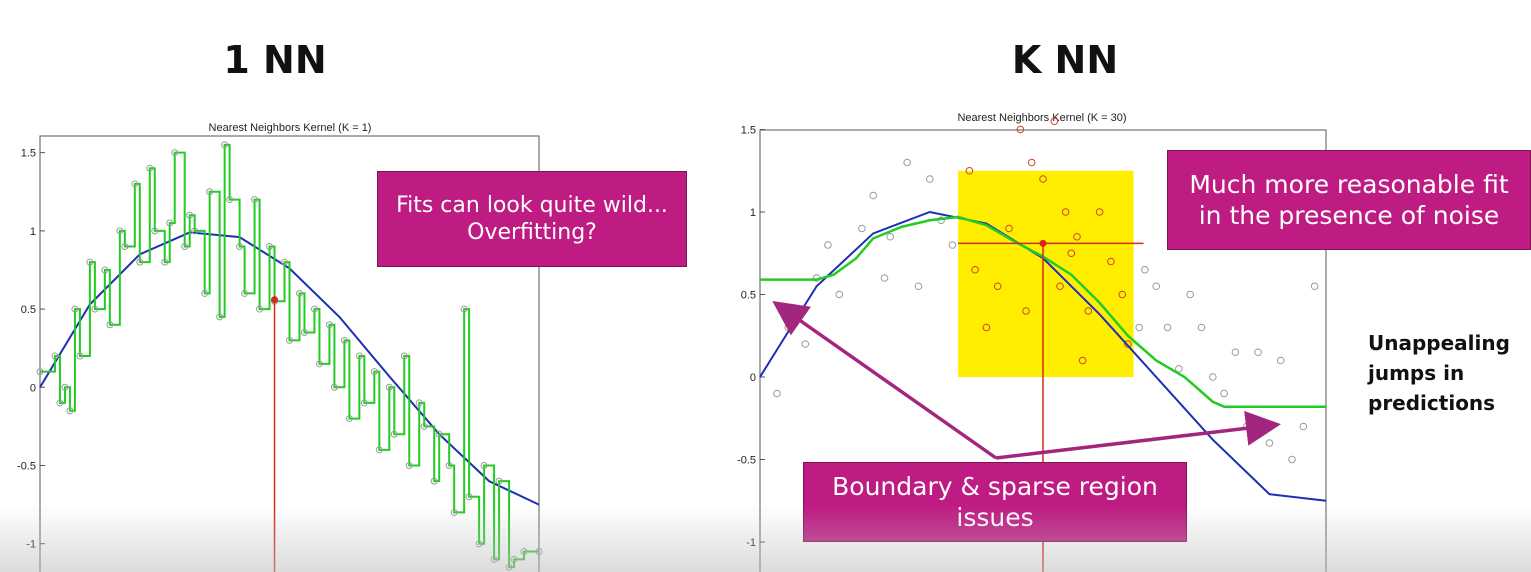  I want to click on plot-title: Nearest Neighbors Kernel (K = 30), so click(1041, 118).